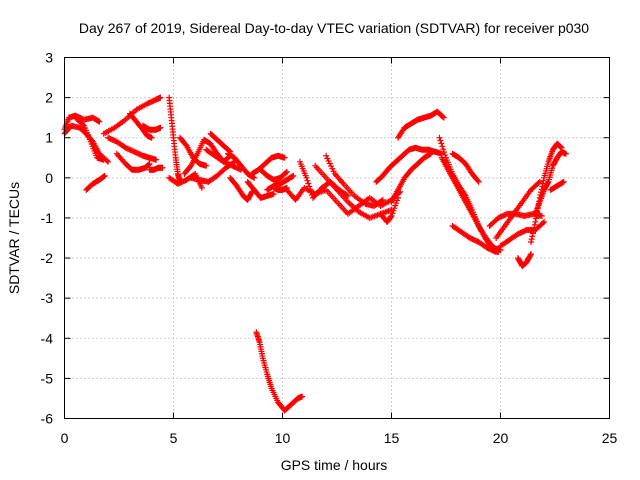  Describe the element at coordinates (47, 338) in the screenshot. I see `y-tick-label: -4` at that location.